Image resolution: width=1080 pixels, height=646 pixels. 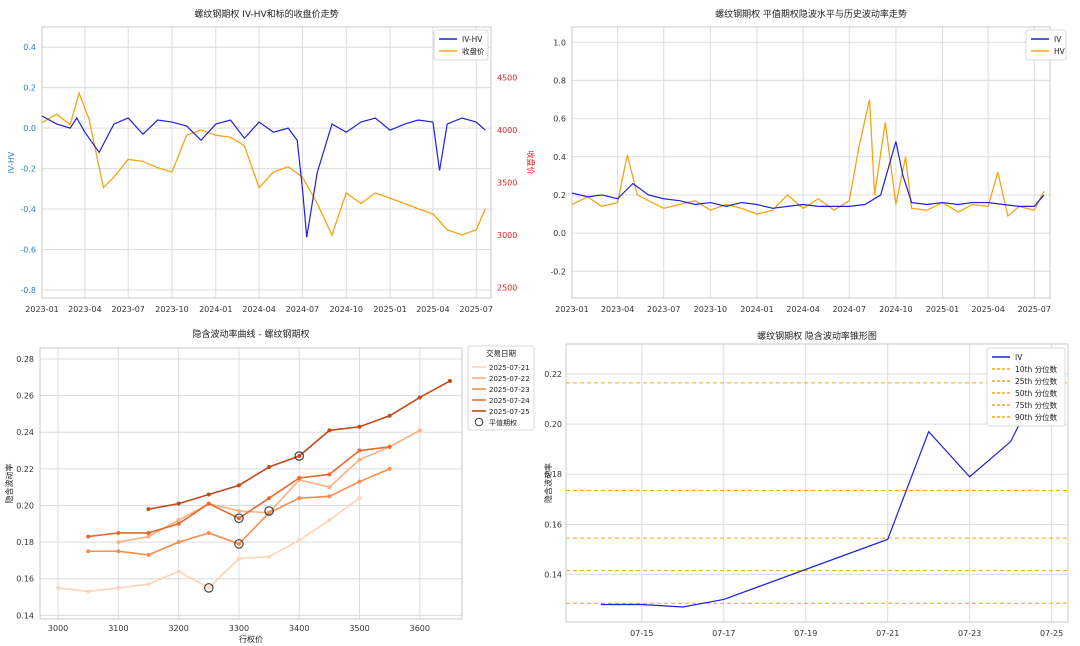 I want to click on legend-label: 75th 分位数, so click(x=1036, y=405).